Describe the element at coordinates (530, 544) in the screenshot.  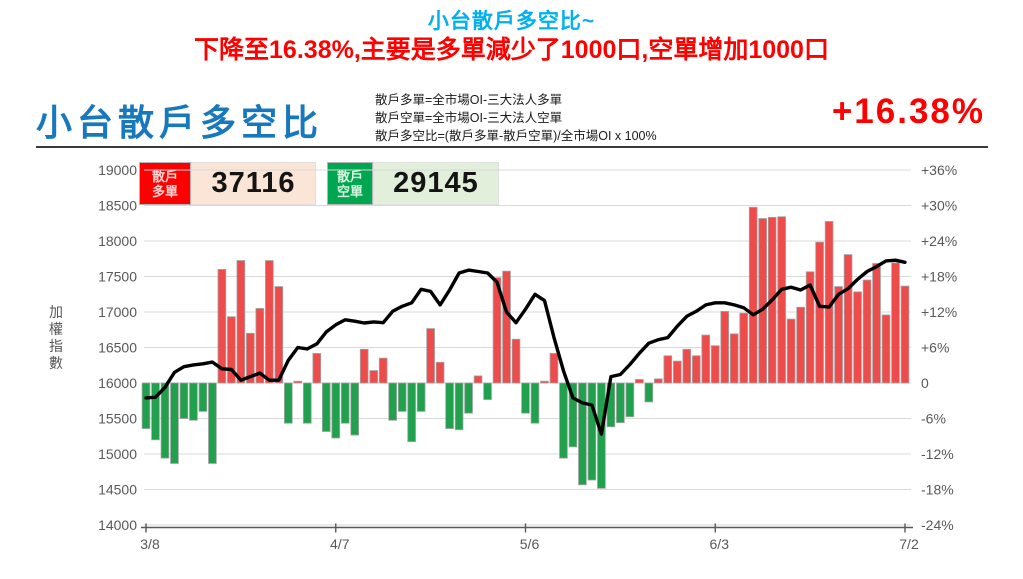
I see `x-tick-label: 5/6` at that location.